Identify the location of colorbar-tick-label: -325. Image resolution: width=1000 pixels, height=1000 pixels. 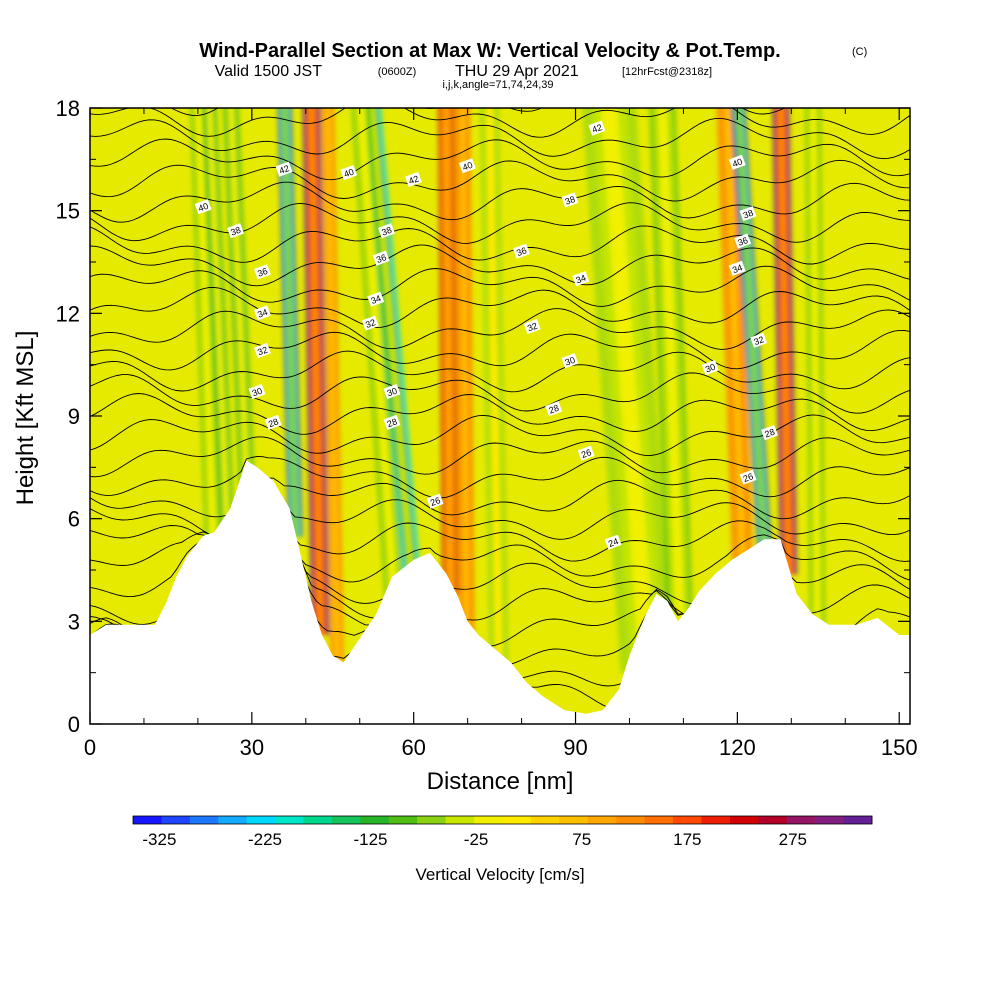
(159, 839).